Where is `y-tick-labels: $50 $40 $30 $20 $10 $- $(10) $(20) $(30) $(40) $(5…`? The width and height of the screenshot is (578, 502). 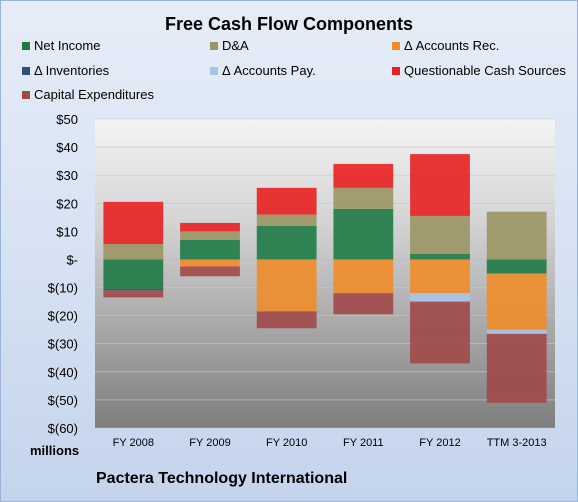 y-tick-labels: $50 $40 $30 $20 $10 $- $(10) $(20) $(30) $(40) $(5… is located at coordinates (63, 274).